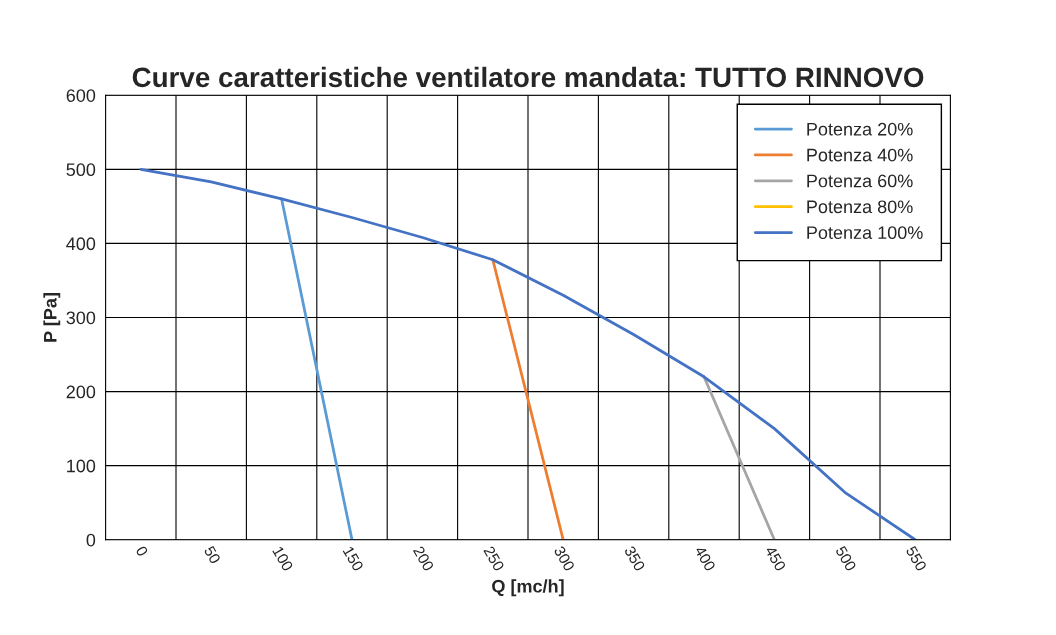  I want to click on x-tick-label: 450, so click(775, 558).